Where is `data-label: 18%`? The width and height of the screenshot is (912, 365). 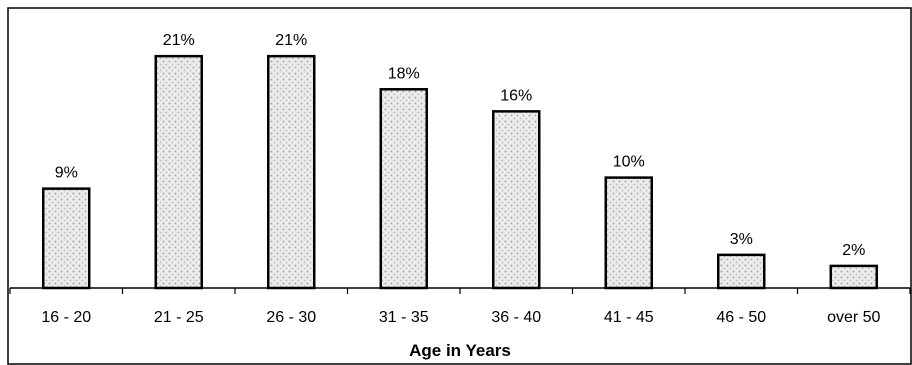
data-label: 18% is located at coordinates (404, 73).